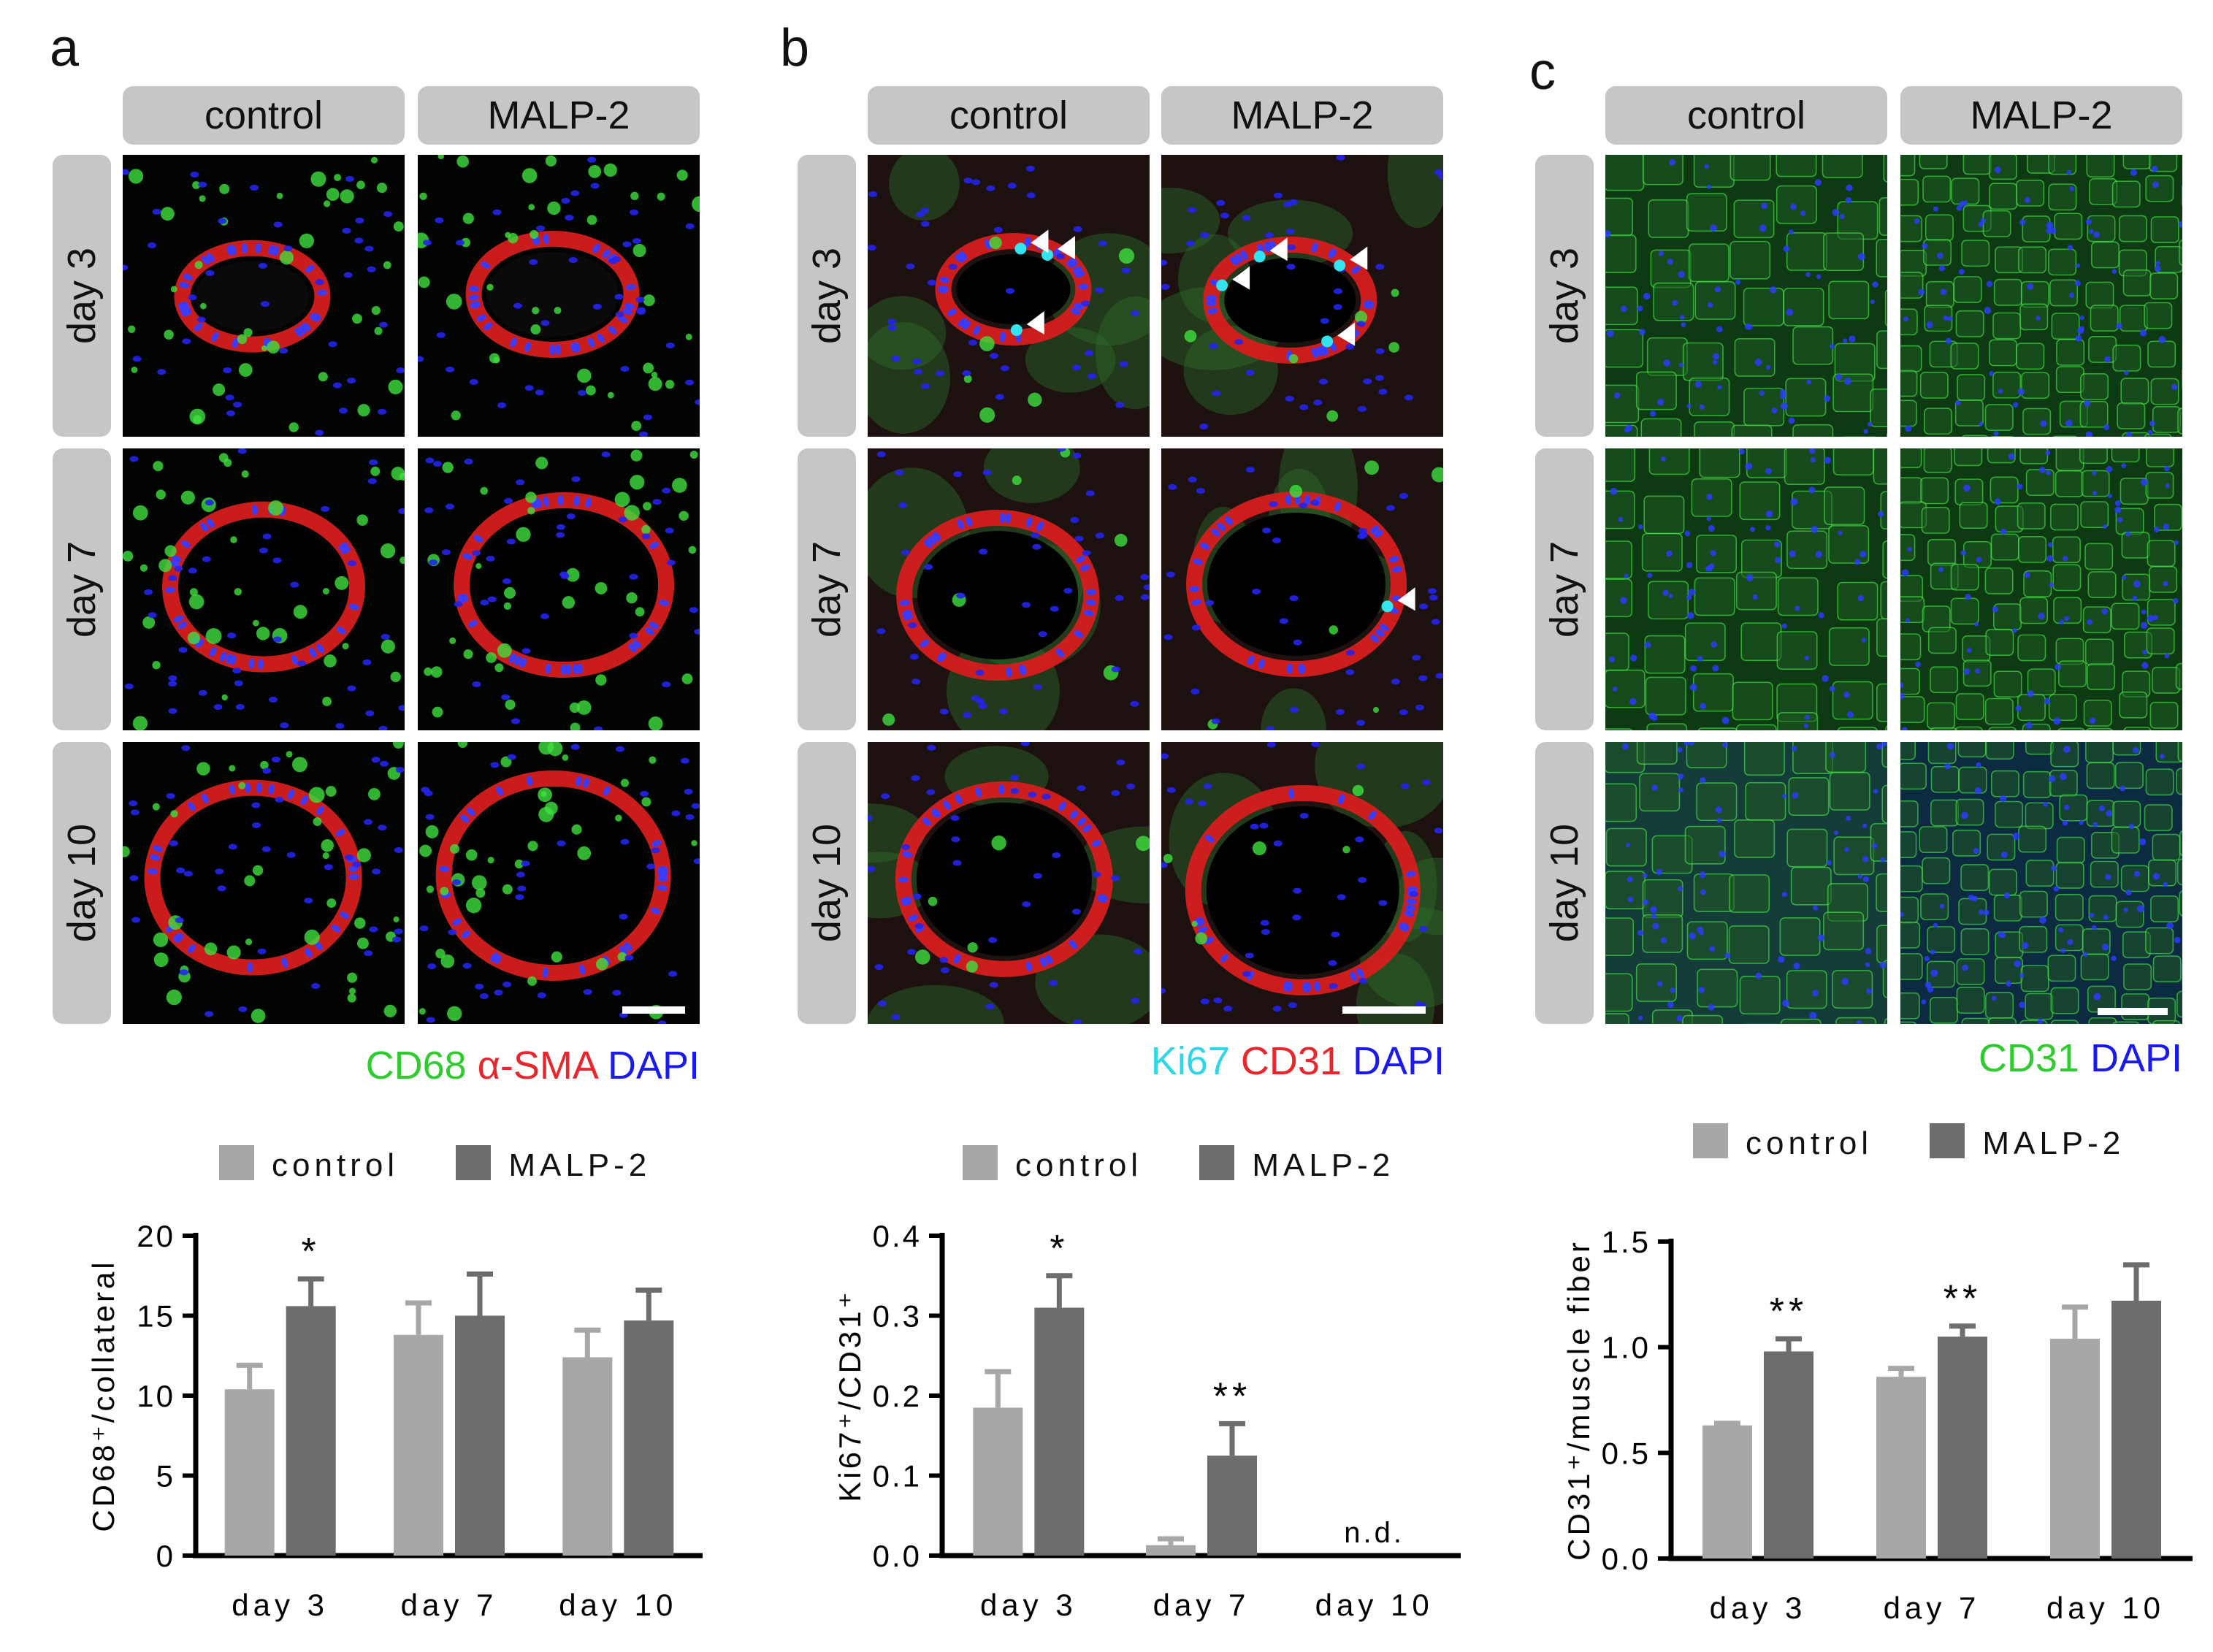 Image resolution: width=2213 pixels, height=1652 pixels. Describe the element at coordinates (1542, 71) in the screenshot. I see `panel-label-c: c` at that location.